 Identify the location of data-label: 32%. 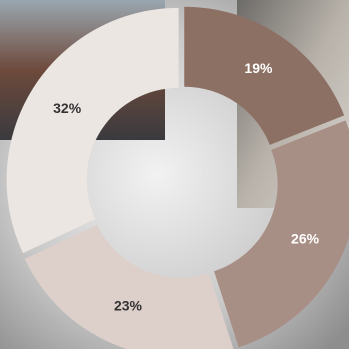
(67, 108).